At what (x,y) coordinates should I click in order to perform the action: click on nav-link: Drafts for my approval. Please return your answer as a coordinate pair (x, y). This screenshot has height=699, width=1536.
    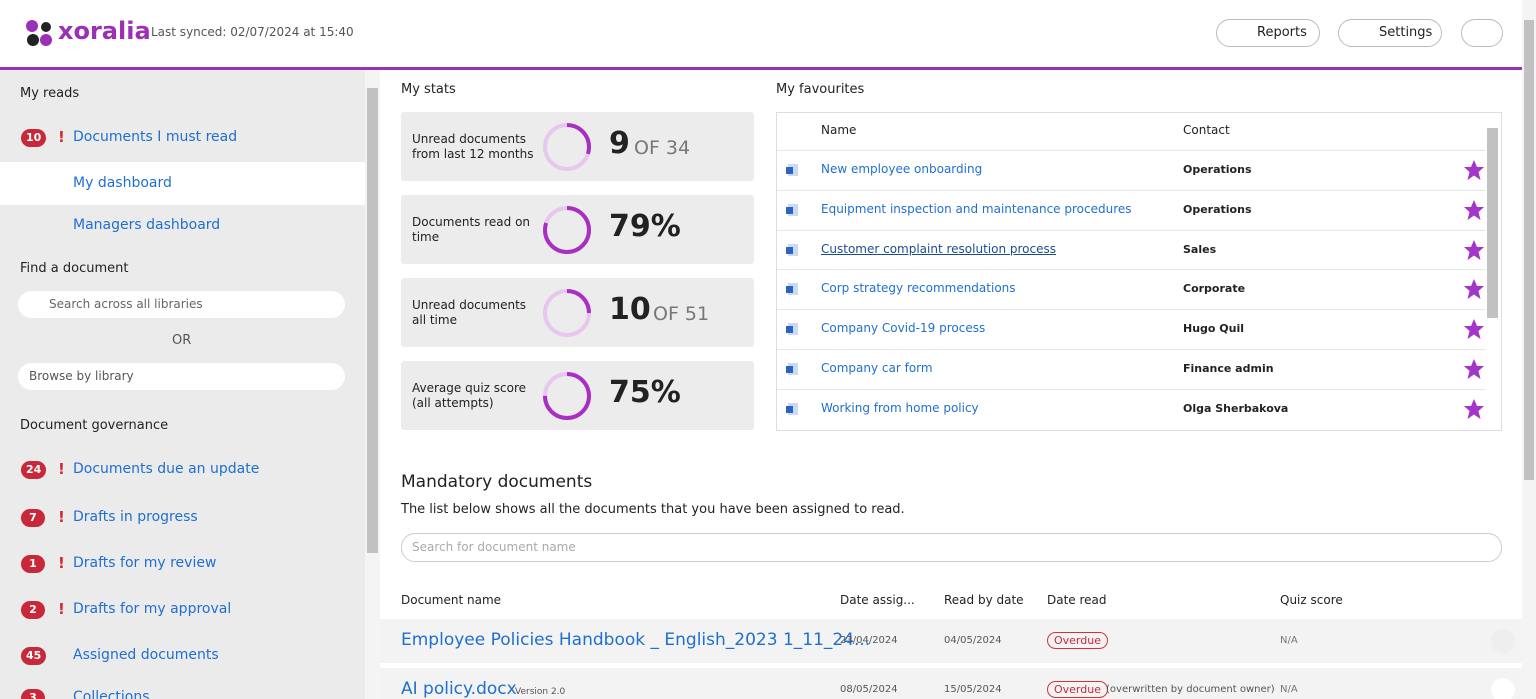
    Looking at the image, I should click on (152, 609).